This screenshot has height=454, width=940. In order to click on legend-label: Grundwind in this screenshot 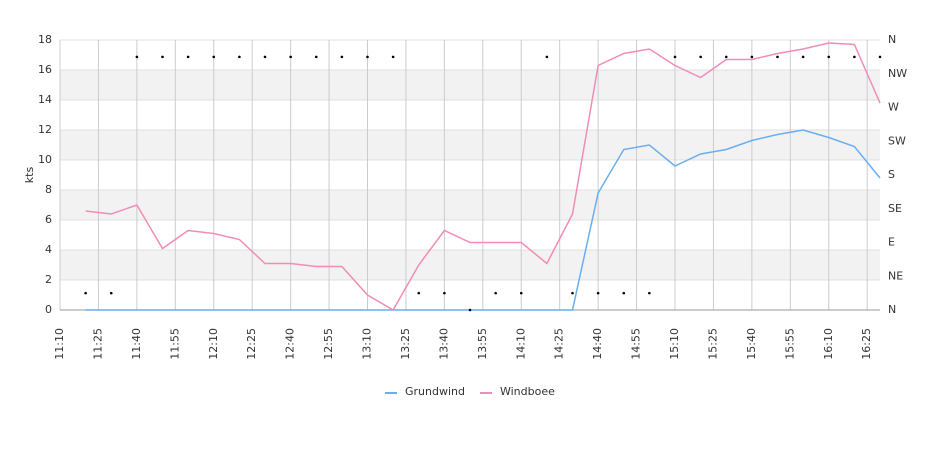, I will do `click(435, 391)`.